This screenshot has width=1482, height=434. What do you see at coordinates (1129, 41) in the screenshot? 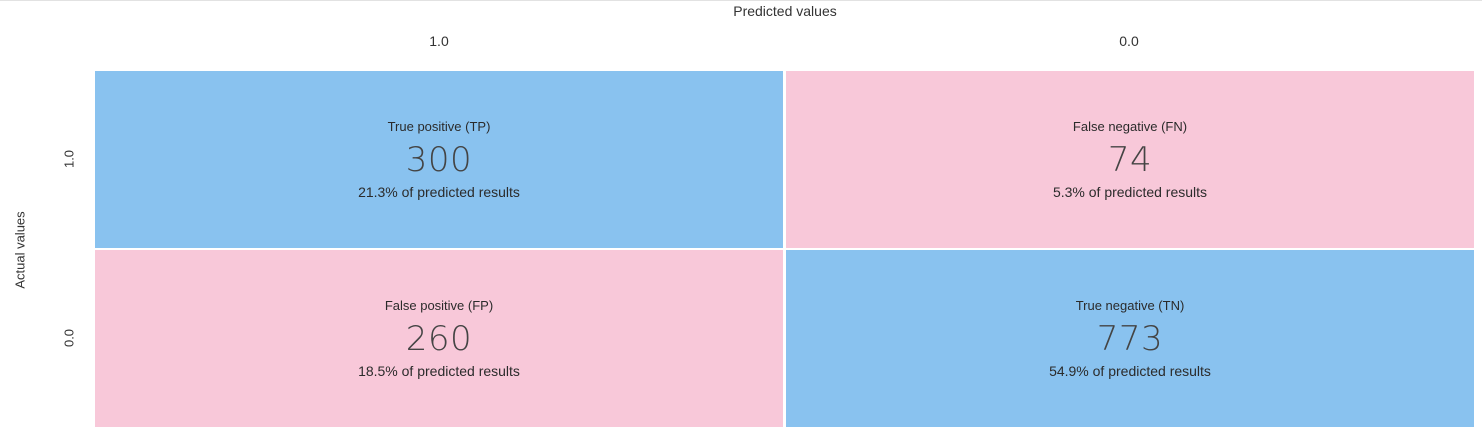
I see `x-tick-label-0: 0.0` at bounding box center [1129, 41].